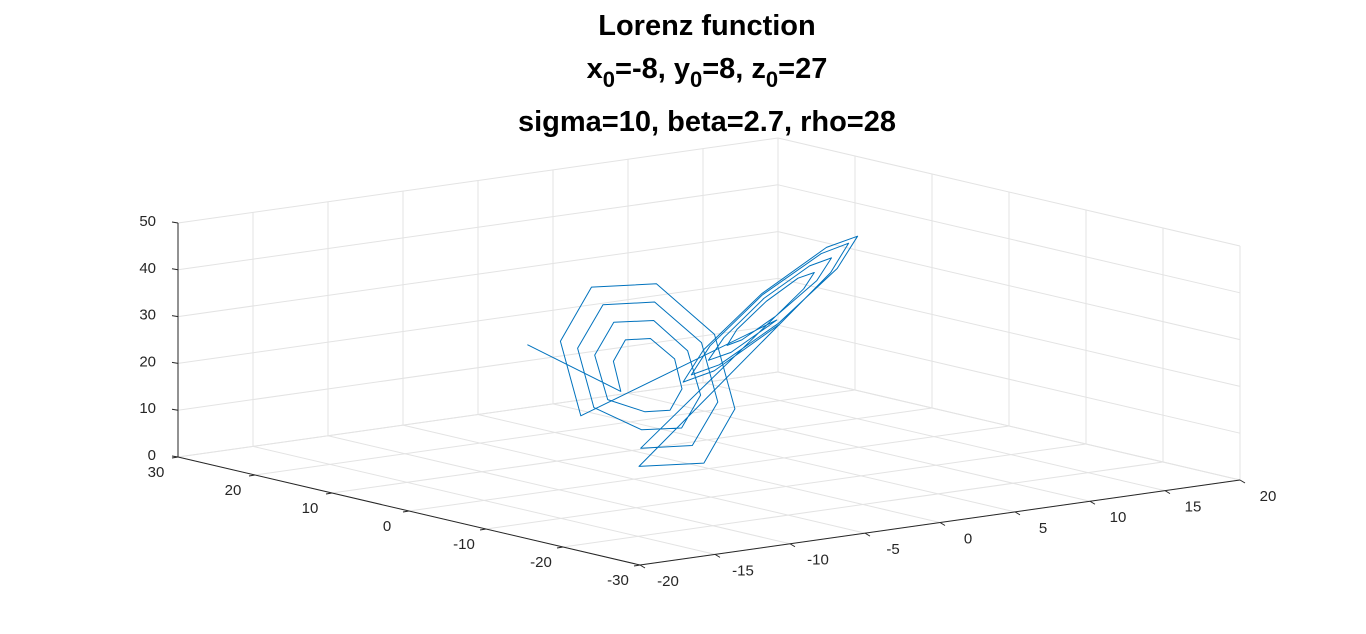 Image resolution: width=1366 pixels, height=634 pixels. Describe the element at coordinates (1268, 496) in the screenshot. I see `x-tick-label: 20` at that location.